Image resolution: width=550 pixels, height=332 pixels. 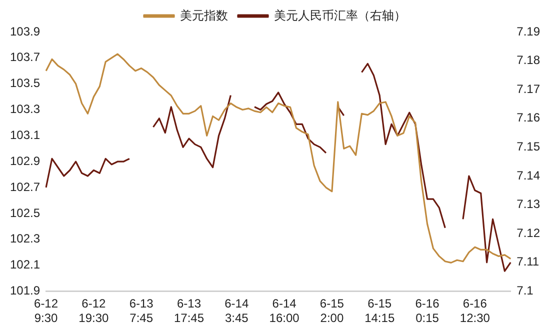 I want to click on y2-tick-label: 7.12, so click(x=528, y=233).